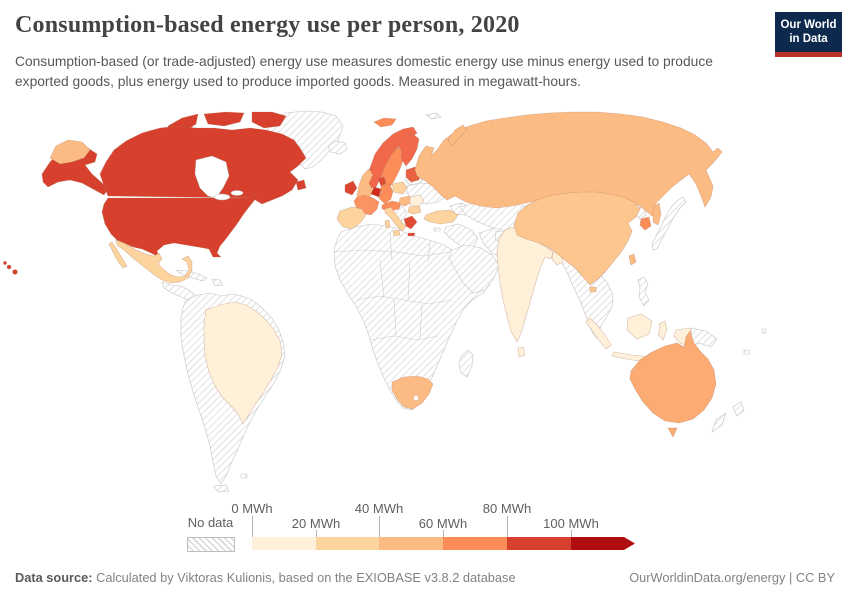 The height and width of the screenshot is (600, 850). Describe the element at coordinates (252, 508) in the screenshot. I see `legend-tick-0: 0 MWh` at that location.